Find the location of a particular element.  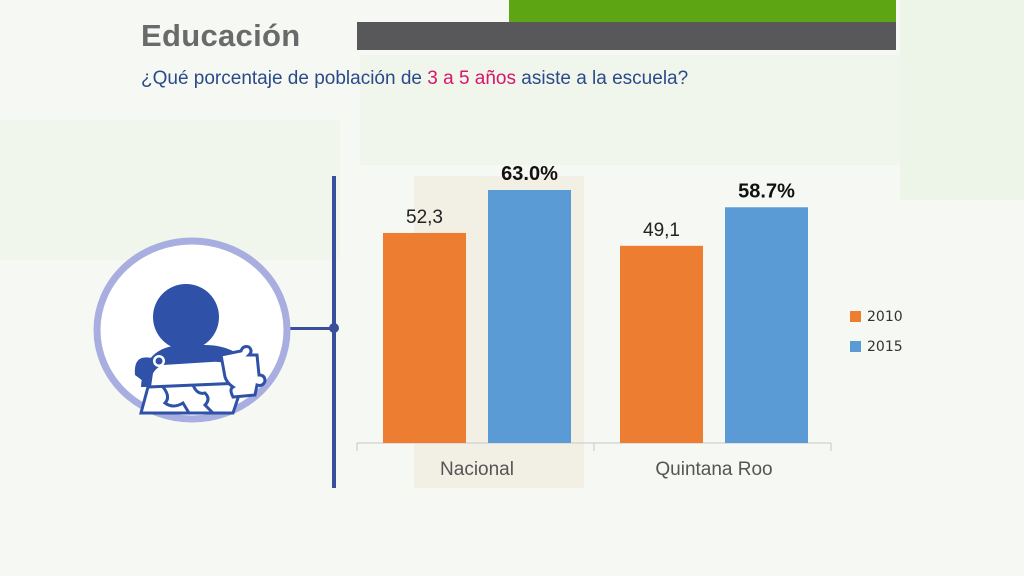

connector-dot is located at coordinates (334, 328).